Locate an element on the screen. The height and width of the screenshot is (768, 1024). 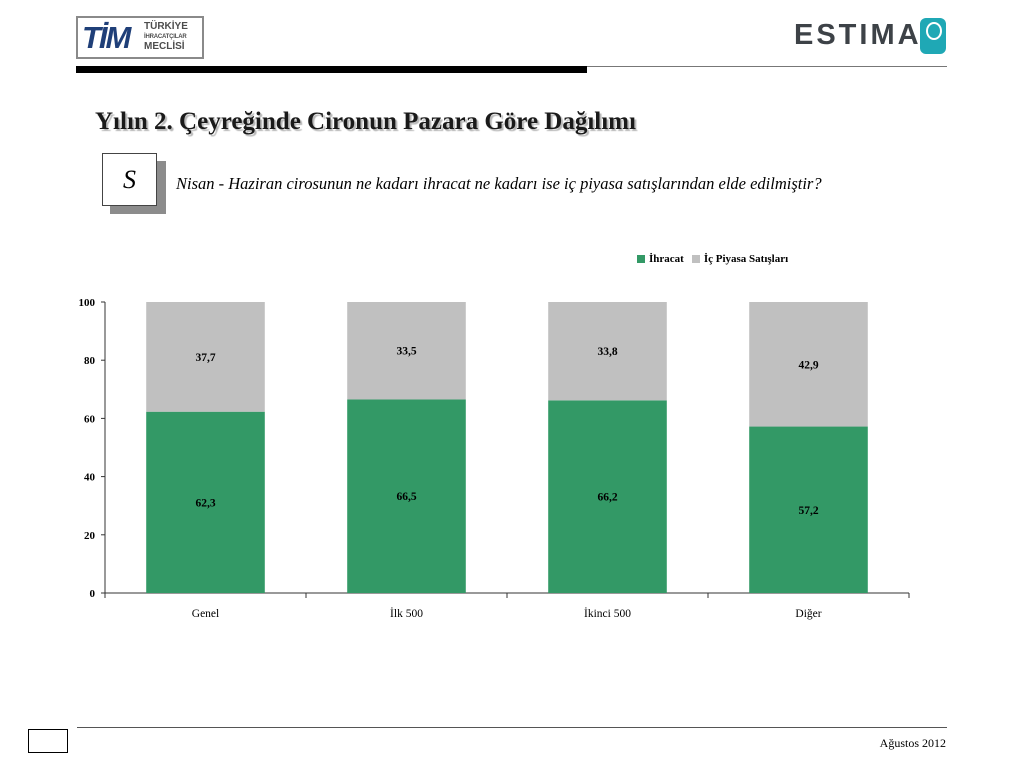
estima-logo-icon is located at coordinates (933, 36).